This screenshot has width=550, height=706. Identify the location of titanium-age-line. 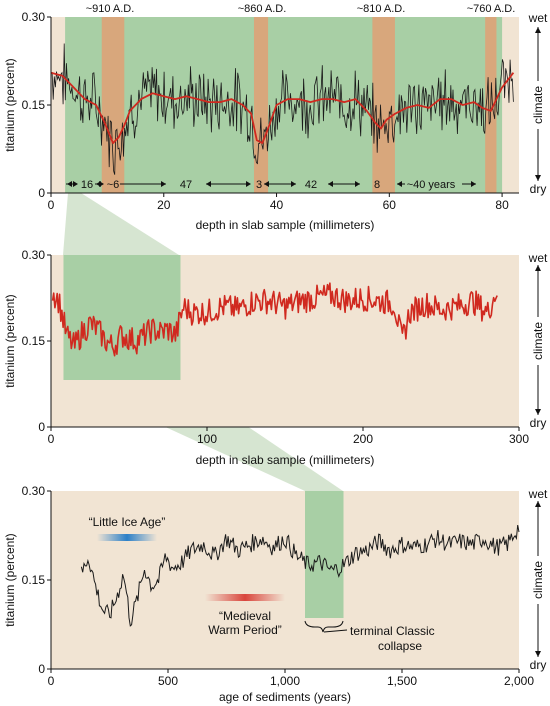
(300, 576).